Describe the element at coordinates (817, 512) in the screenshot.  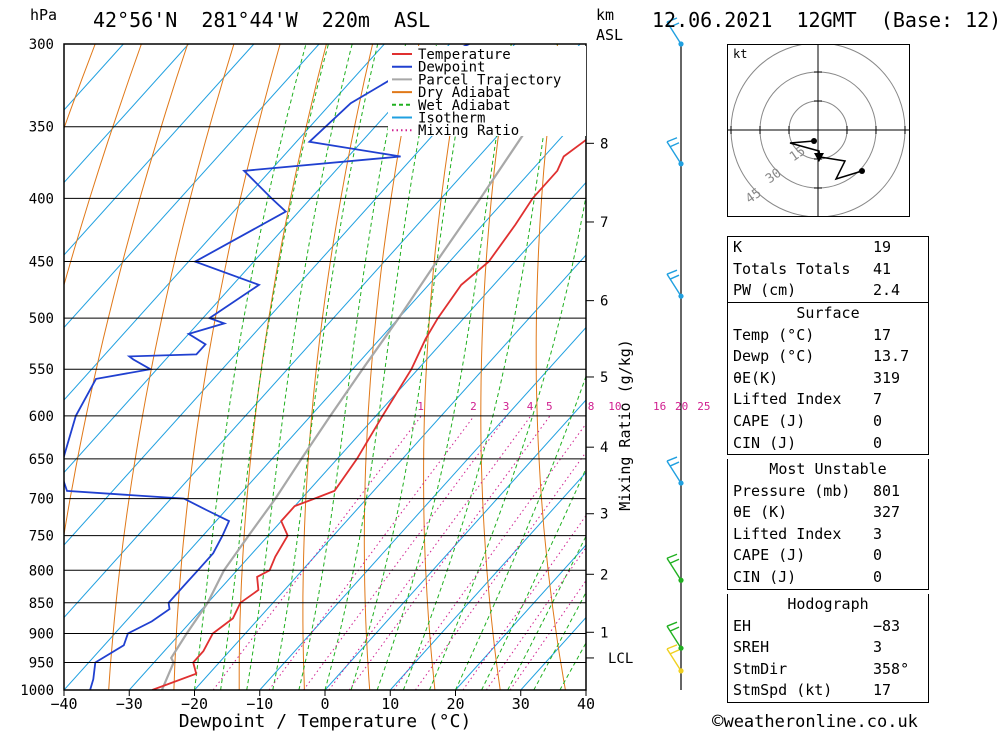
I see `mu-row-thetae: θE (K) 327` at that location.